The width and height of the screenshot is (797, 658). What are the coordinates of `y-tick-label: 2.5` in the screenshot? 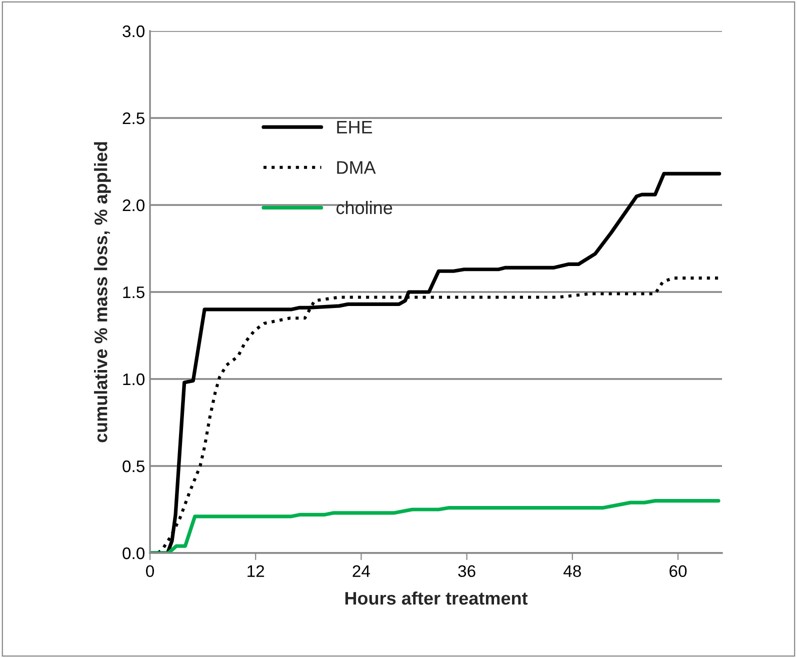 It's located at (133, 118).